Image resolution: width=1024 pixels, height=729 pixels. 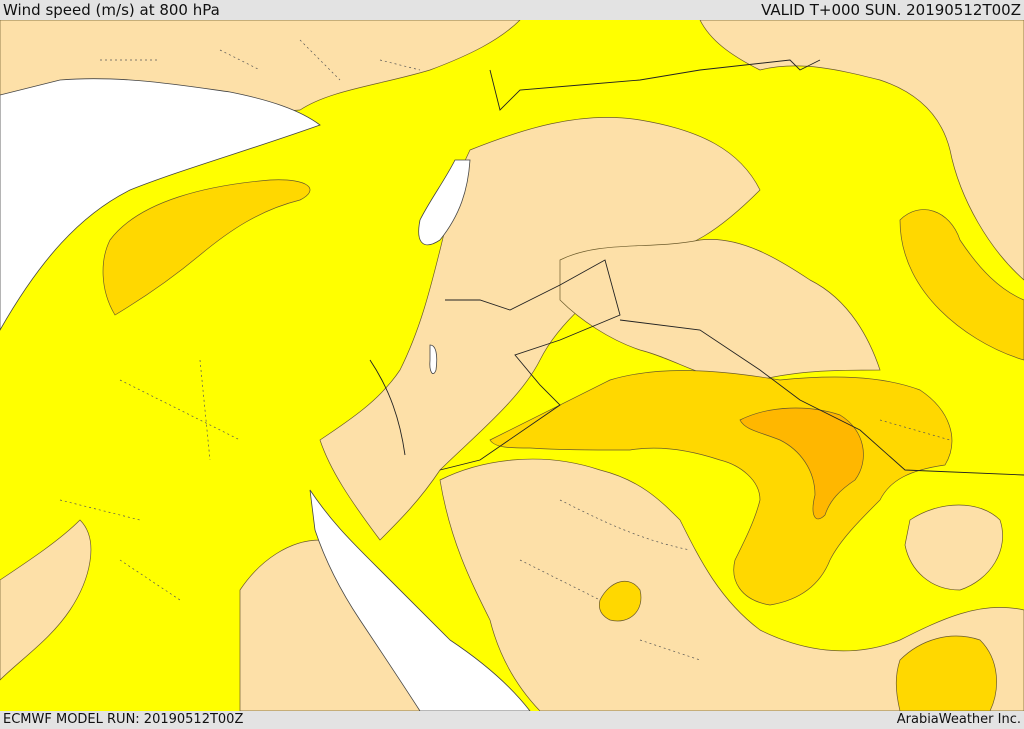 I want to click on band-orange-core, so click(x=801, y=463).